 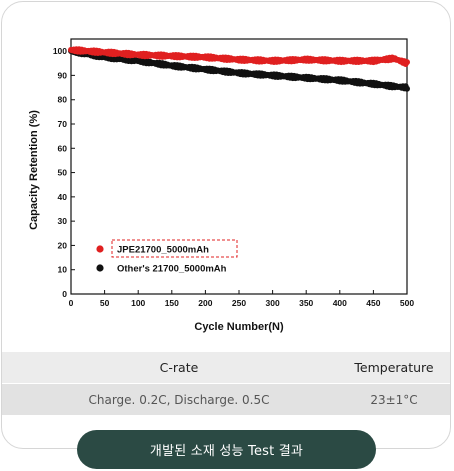 What do you see at coordinates (163, 250) in the screenshot?
I see `legend-label-jpe: JPE21700_5000mAh` at bounding box center [163, 250].